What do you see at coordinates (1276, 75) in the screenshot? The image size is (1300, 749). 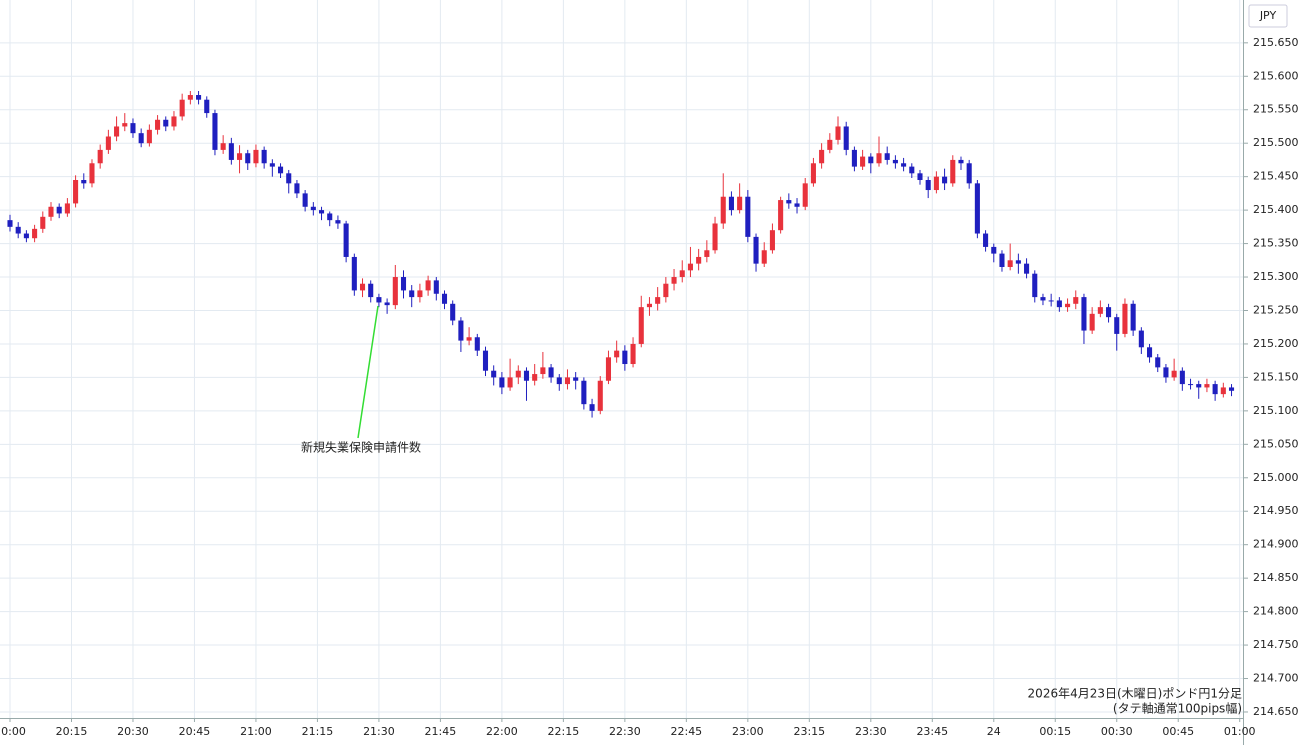 I see `y-tick-label: 215.600` at bounding box center [1276, 75].